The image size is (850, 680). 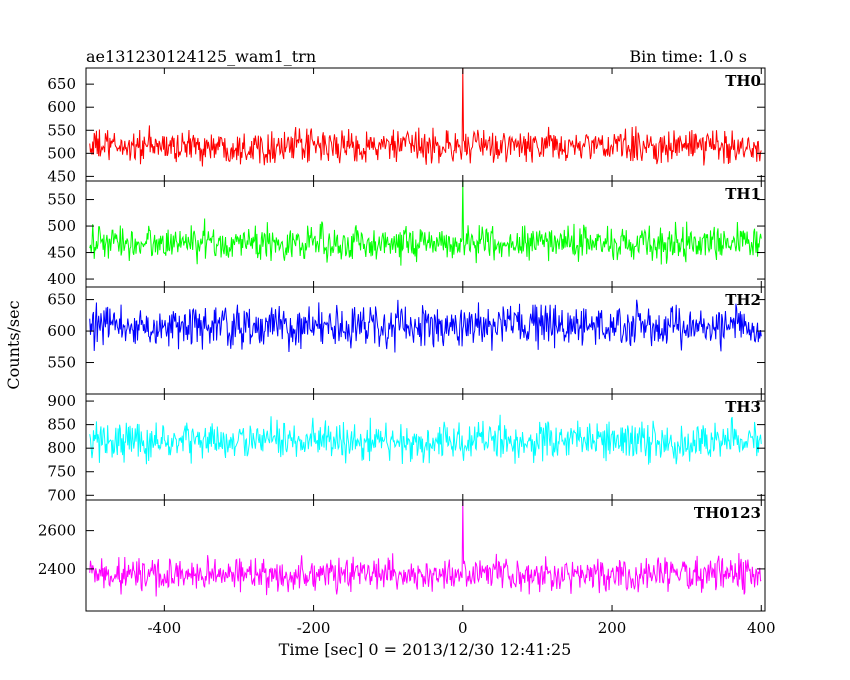 I want to click on series-line-th1, so click(x=425, y=223).